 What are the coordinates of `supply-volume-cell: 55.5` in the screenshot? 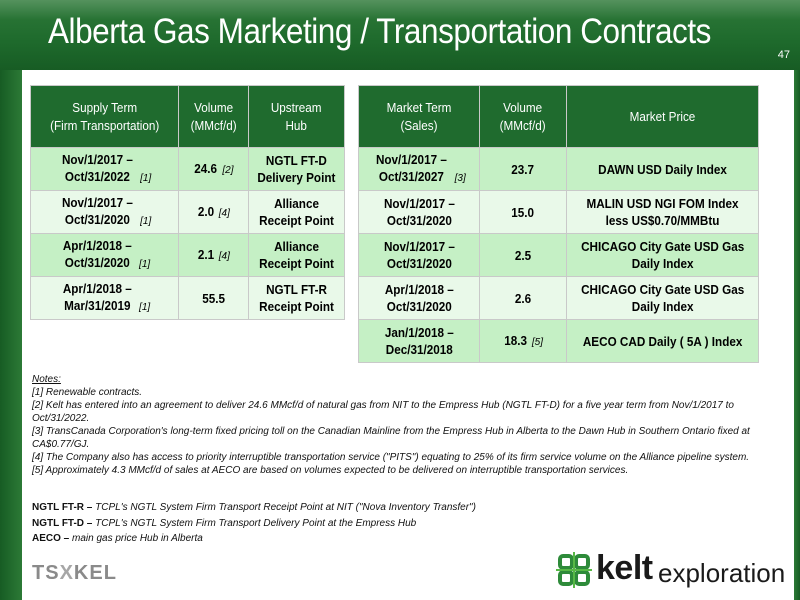 It's located at (213, 298).